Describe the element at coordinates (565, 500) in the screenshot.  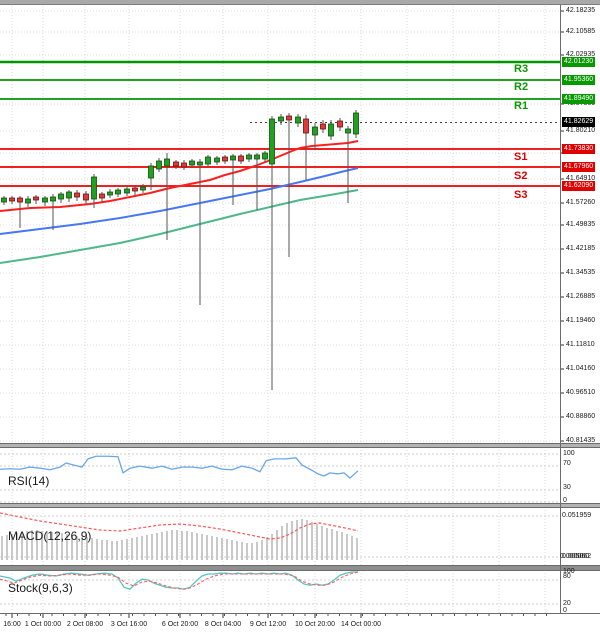
I see `rsi-scale-label: 0` at that location.